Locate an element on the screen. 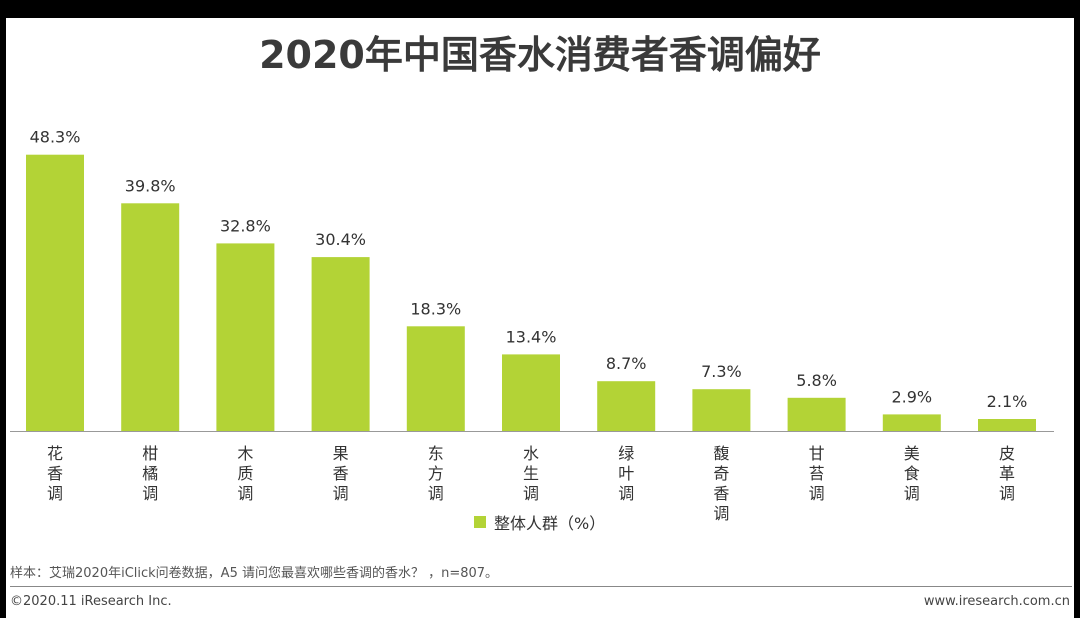 The height and width of the screenshot is (618, 1080). x-tick-label-8: 馥奇香调 is located at coordinates (721, 483).